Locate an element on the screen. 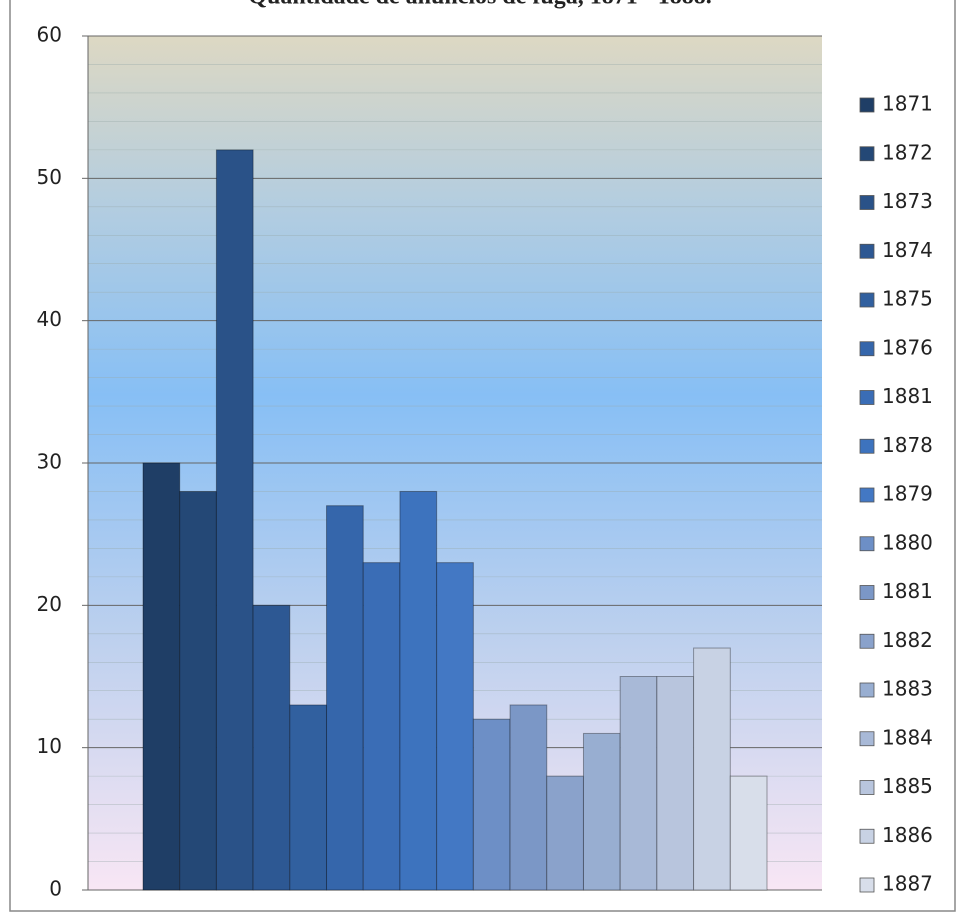  y-tick-label: 40 is located at coordinates (49, 319).